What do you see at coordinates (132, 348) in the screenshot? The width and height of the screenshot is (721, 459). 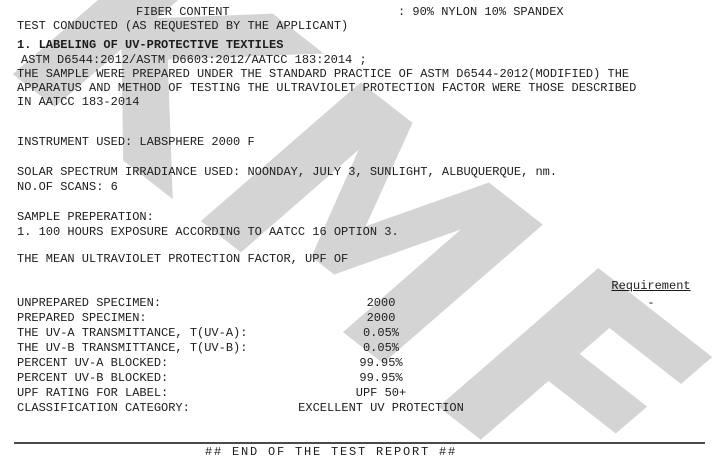 I see `row-label: THE UV-B TRANSMITTANCE, T(UV-B):` at bounding box center [132, 348].